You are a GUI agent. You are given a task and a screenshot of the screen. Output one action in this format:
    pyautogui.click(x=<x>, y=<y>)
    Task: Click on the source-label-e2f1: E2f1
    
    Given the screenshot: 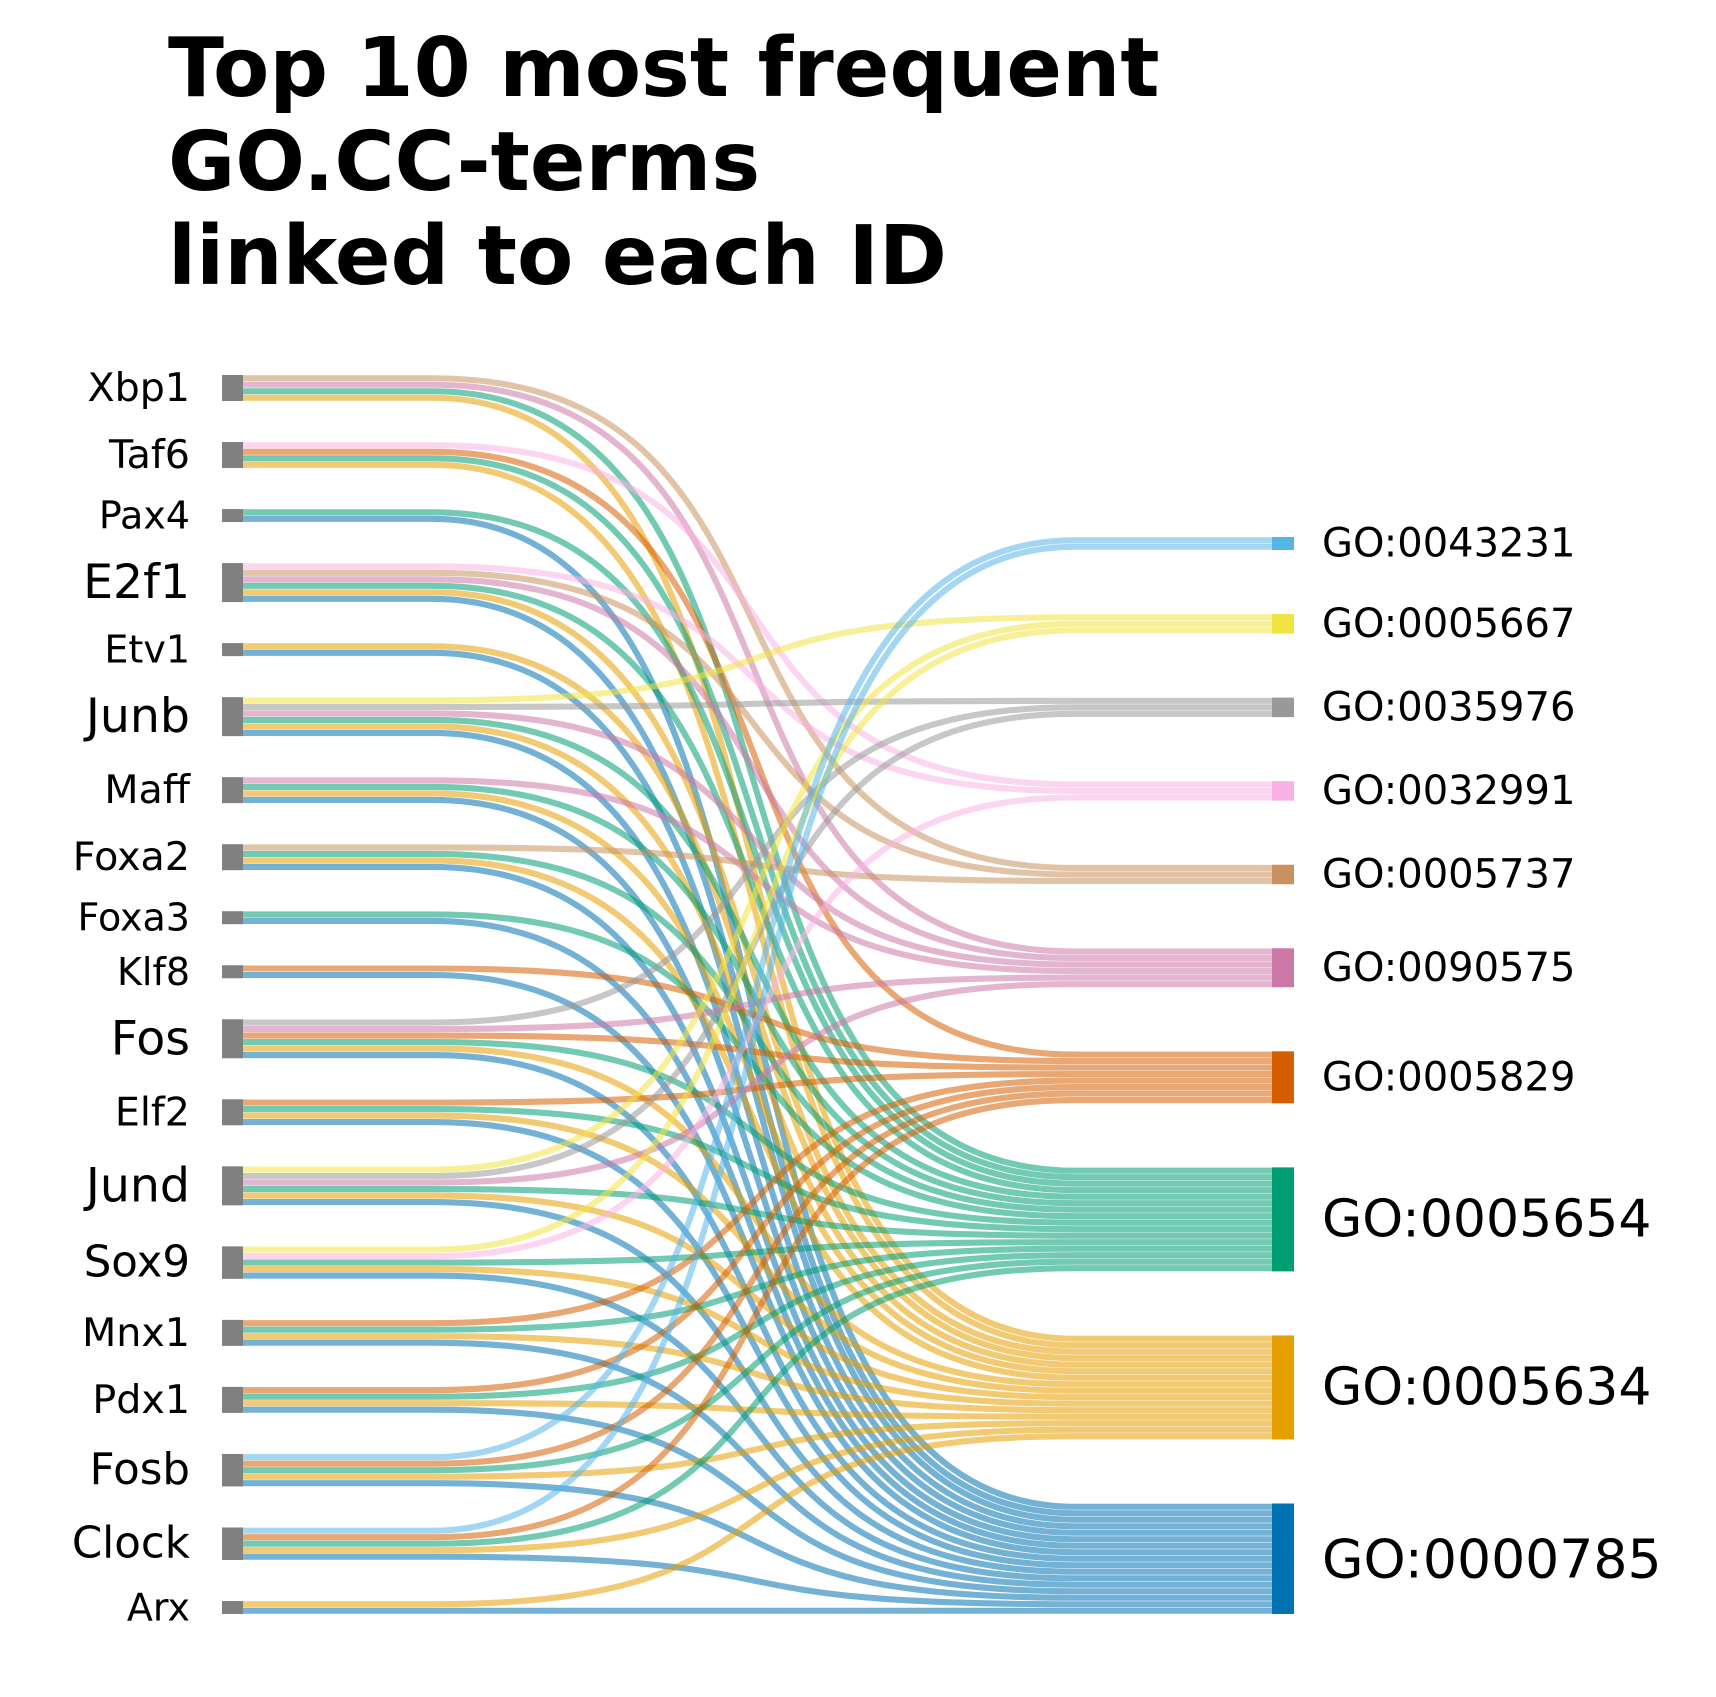 What is the action you would take?
    pyautogui.click(x=136, y=582)
    